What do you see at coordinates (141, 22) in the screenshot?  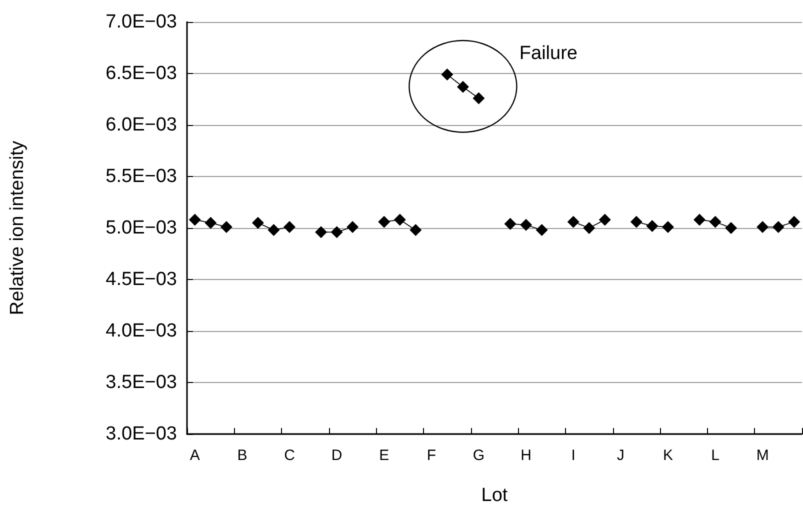 I see `y-tick-label: 7.0E−03` at bounding box center [141, 22].